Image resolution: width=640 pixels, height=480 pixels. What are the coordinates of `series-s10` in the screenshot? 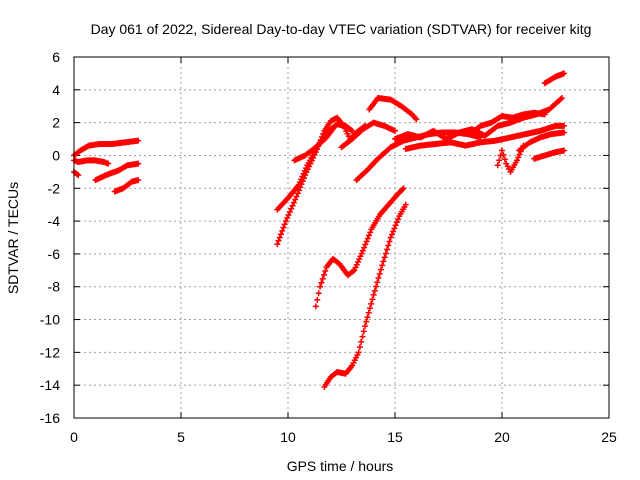 It's located at (393, 109).